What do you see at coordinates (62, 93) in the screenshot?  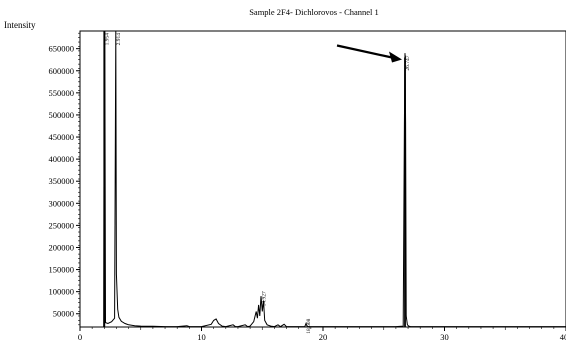 I see `y-tick-label: 550000` at bounding box center [62, 93].